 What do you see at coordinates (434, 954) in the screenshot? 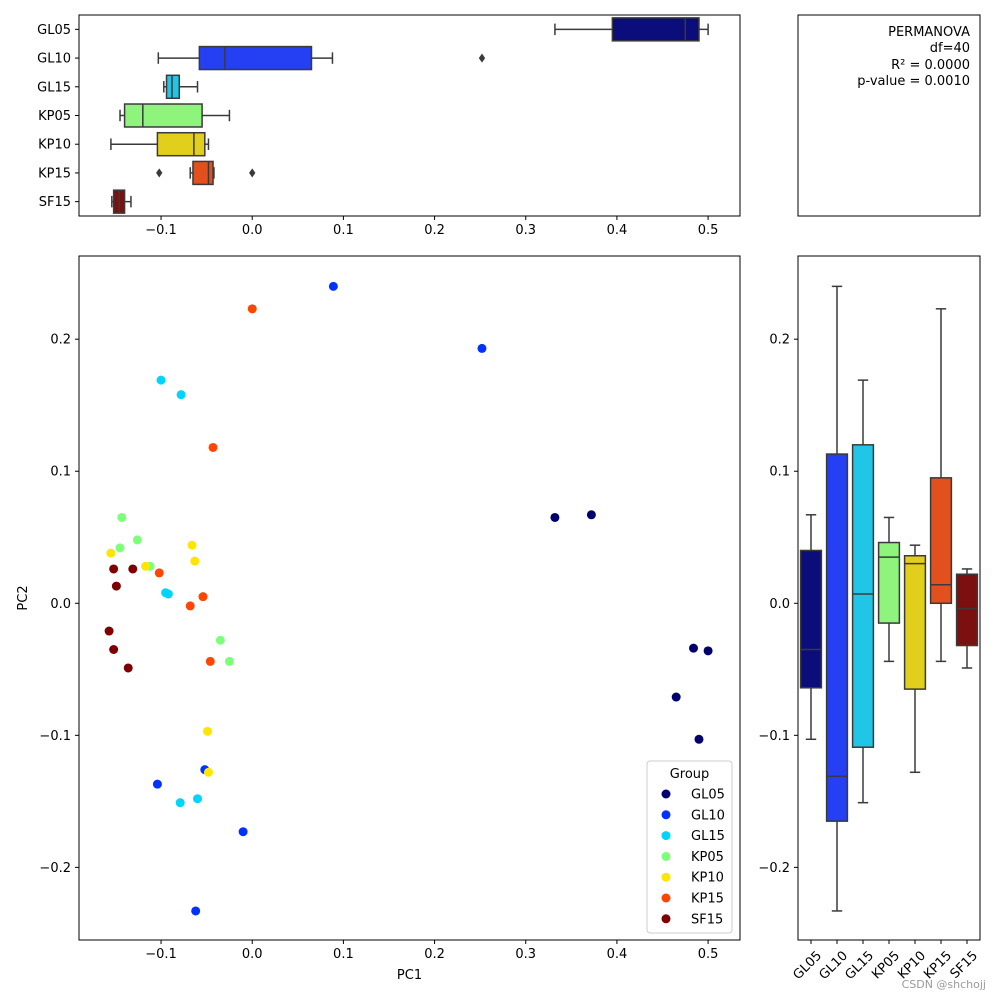
I see `scatter-xtick-label-3: 0.2` at bounding box center [434, 954].